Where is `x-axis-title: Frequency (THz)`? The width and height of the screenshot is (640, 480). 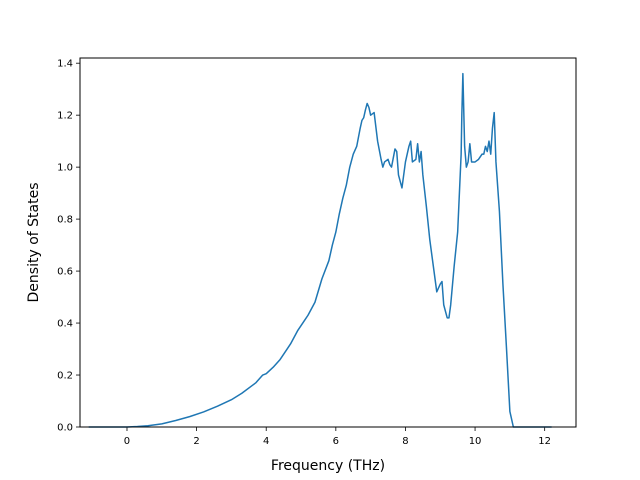 x-axis-title: Frequency (THz) is located at coordinates (328, 466).